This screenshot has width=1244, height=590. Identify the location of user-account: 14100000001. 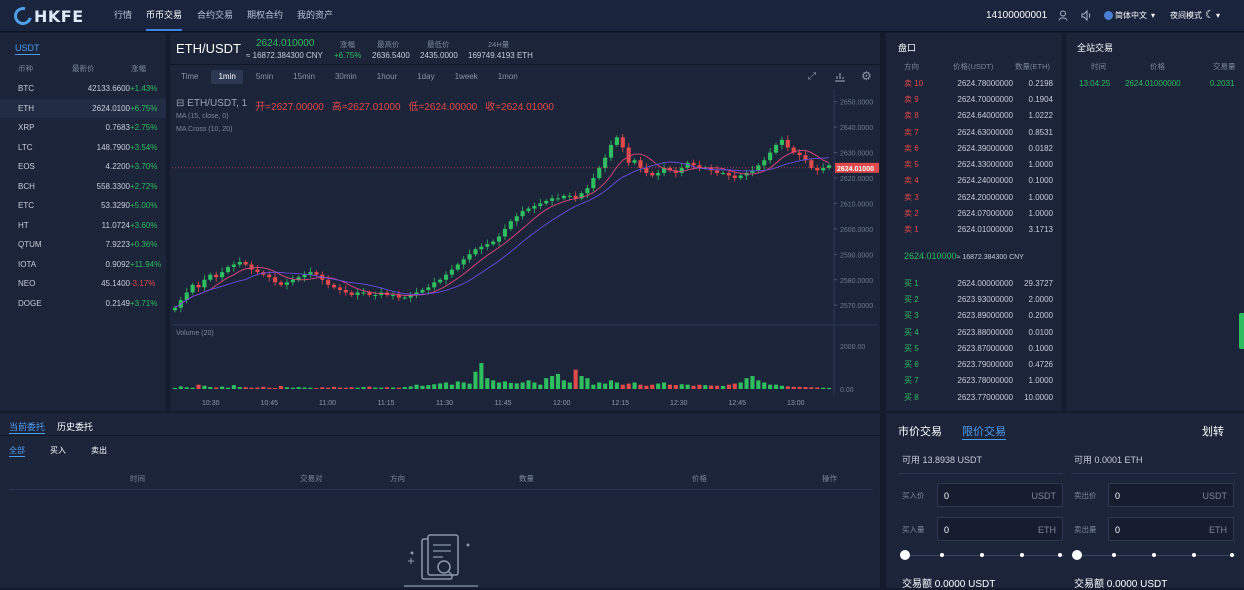
(1017, 15).